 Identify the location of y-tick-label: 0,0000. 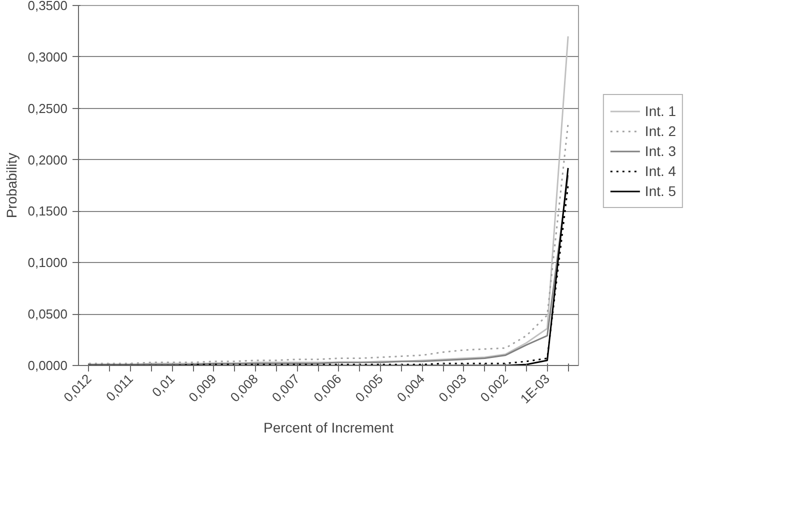
(48, 365).